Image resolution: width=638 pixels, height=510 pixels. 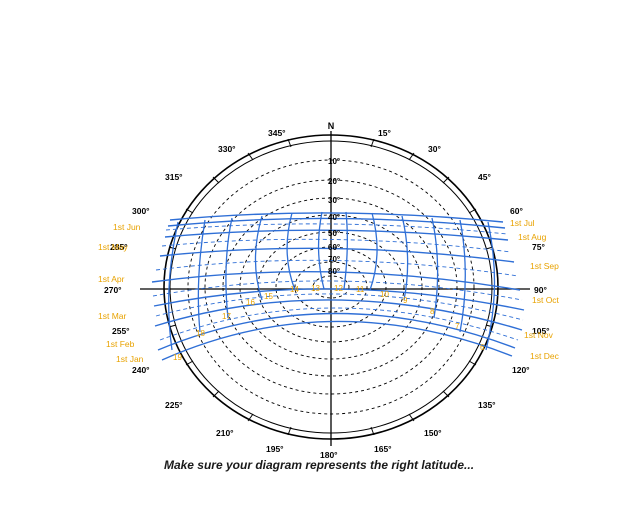 I want to click on hour-label-15: 15, so click(x=268, y=296).